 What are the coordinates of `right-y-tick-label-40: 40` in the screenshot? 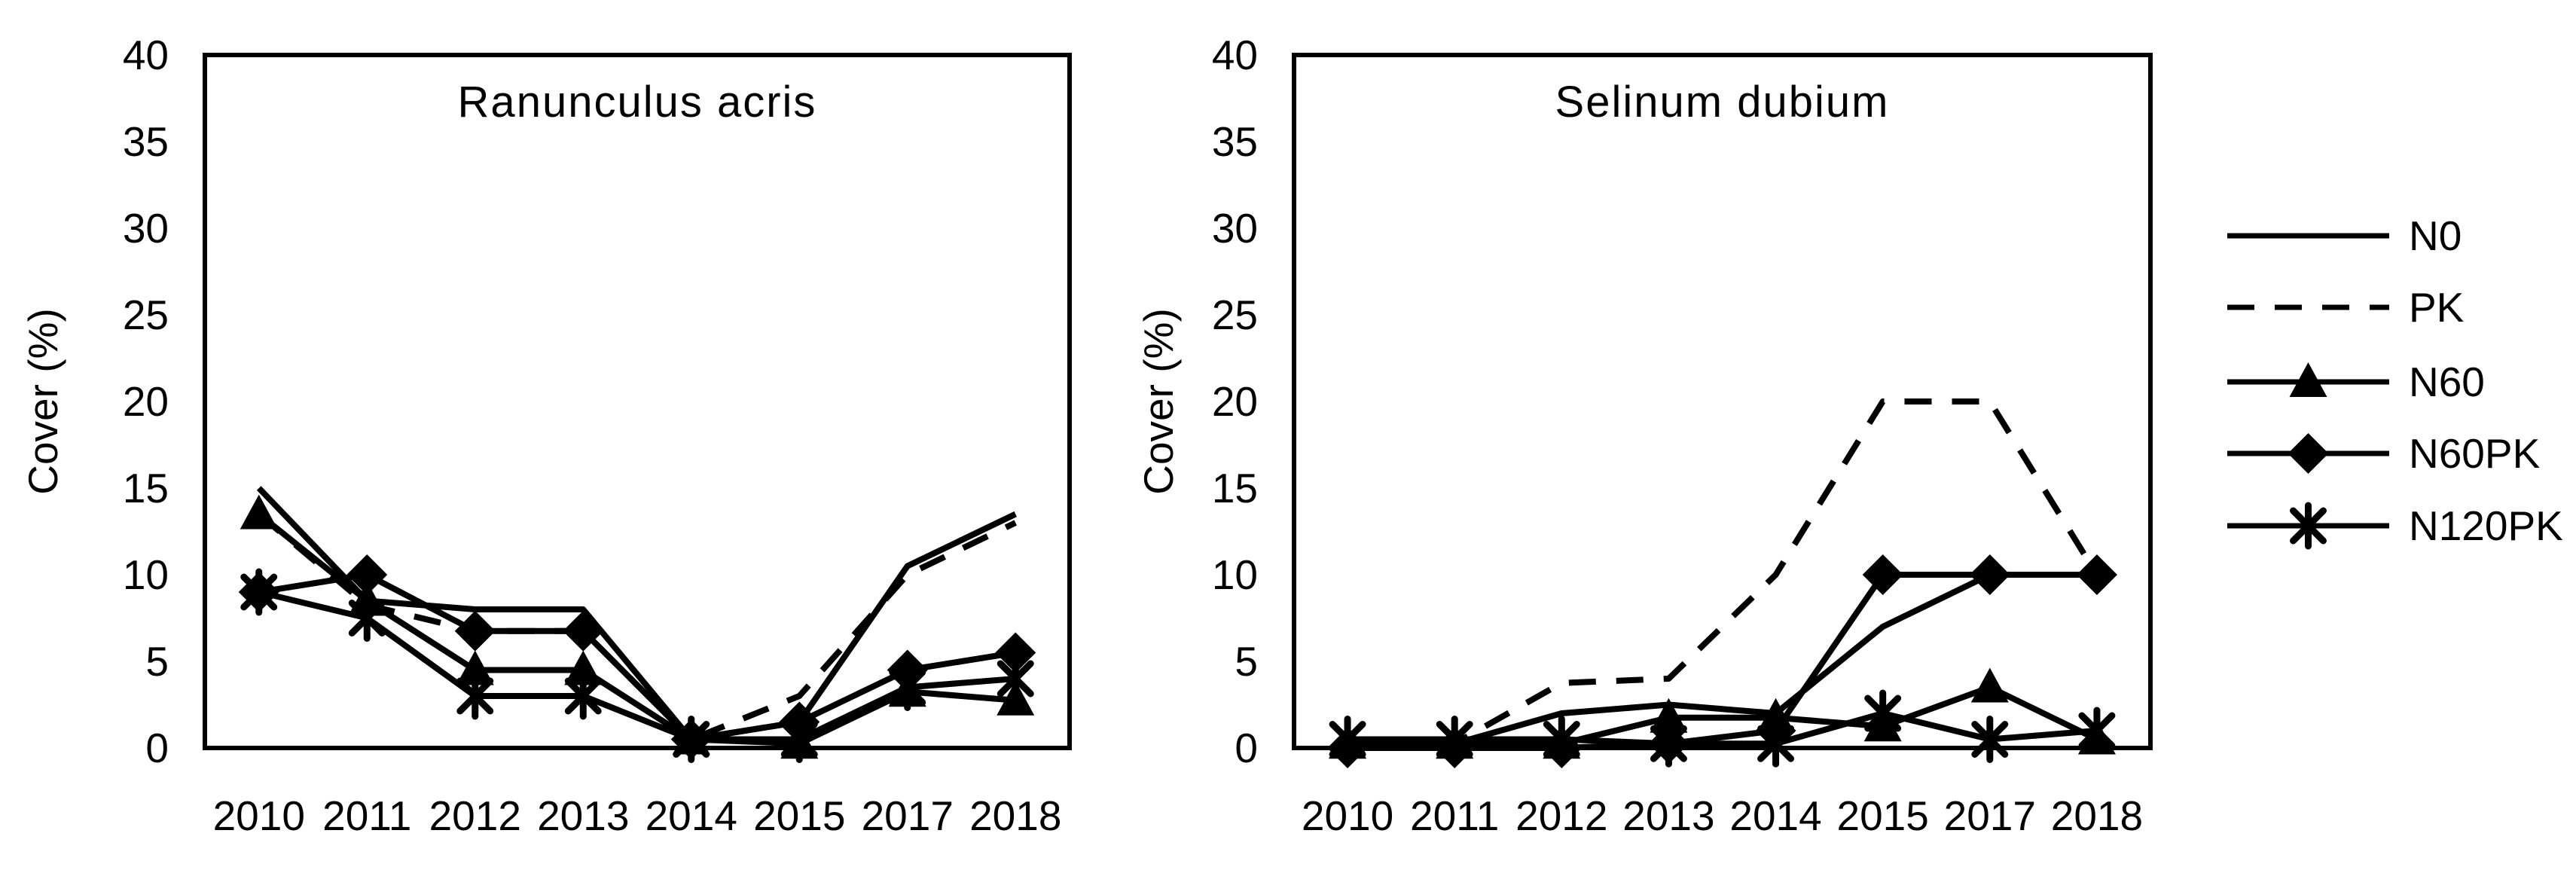 It's located at (1235, 55).